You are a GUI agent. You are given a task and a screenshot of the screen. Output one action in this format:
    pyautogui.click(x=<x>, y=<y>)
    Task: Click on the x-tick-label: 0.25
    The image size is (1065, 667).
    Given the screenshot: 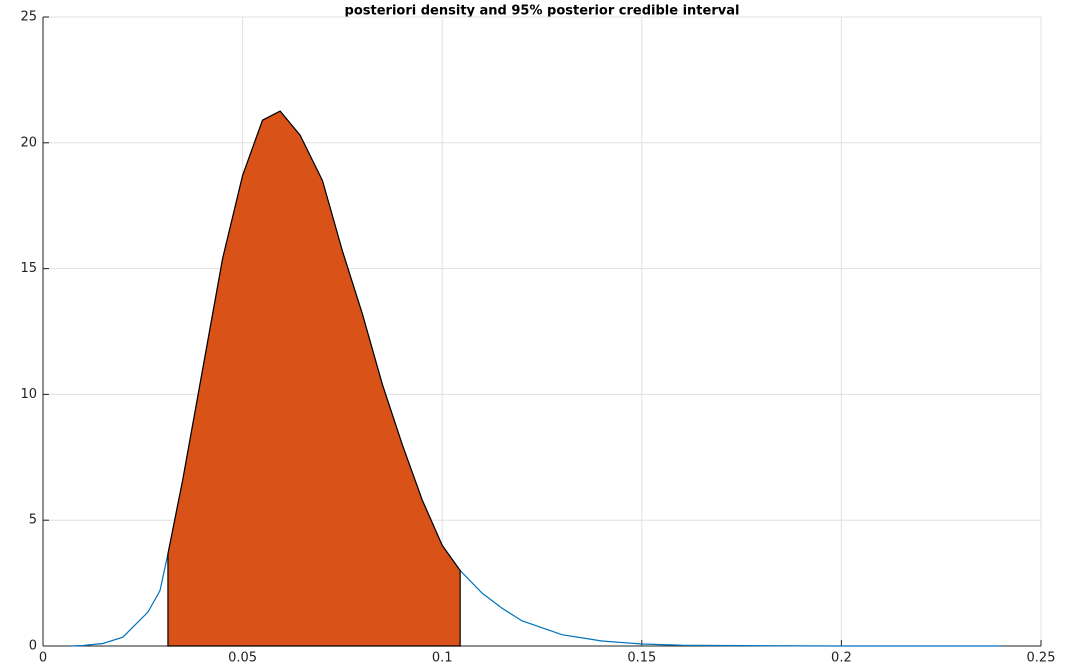 What is the action you would take?
    pyautogui.click(x=1041, y=658)
    